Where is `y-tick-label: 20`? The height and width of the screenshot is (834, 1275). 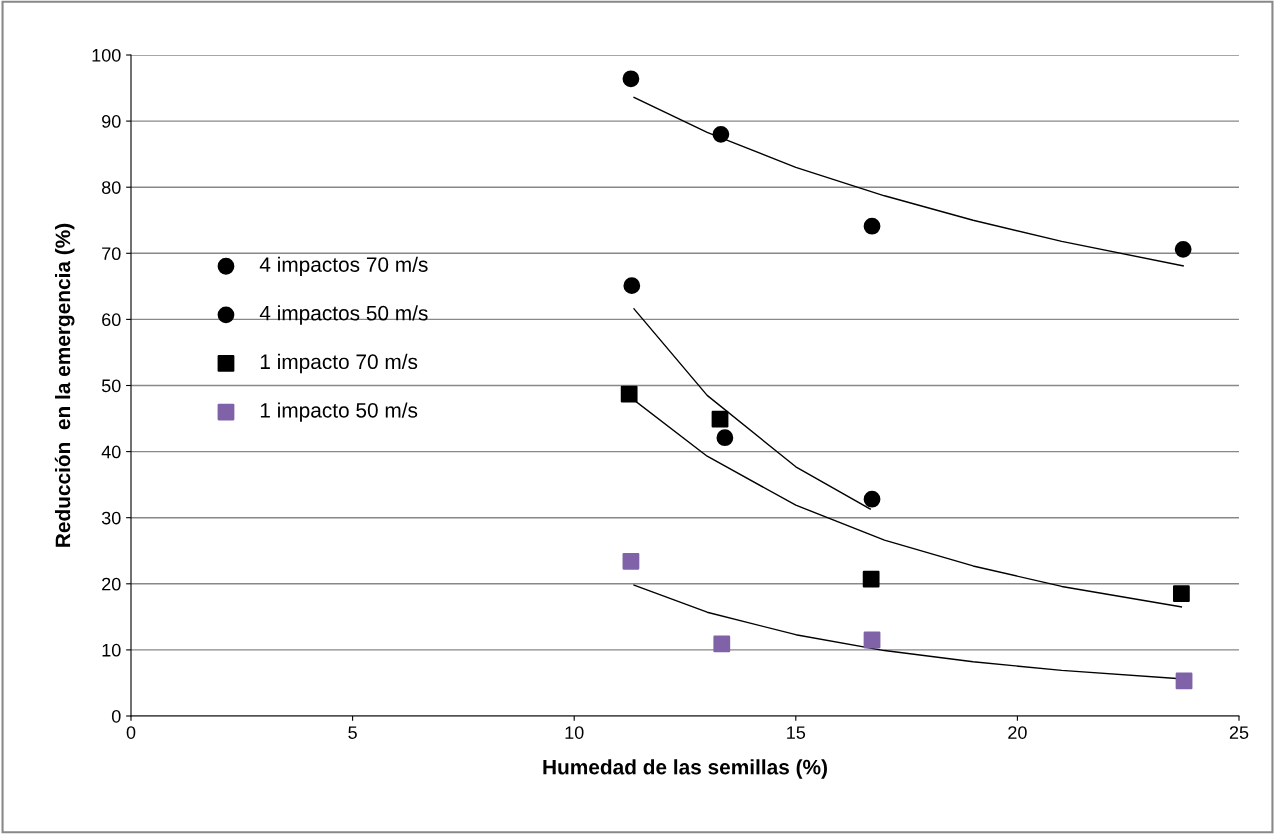 y-tick-label: 20 is located at coordinates (111, 584).